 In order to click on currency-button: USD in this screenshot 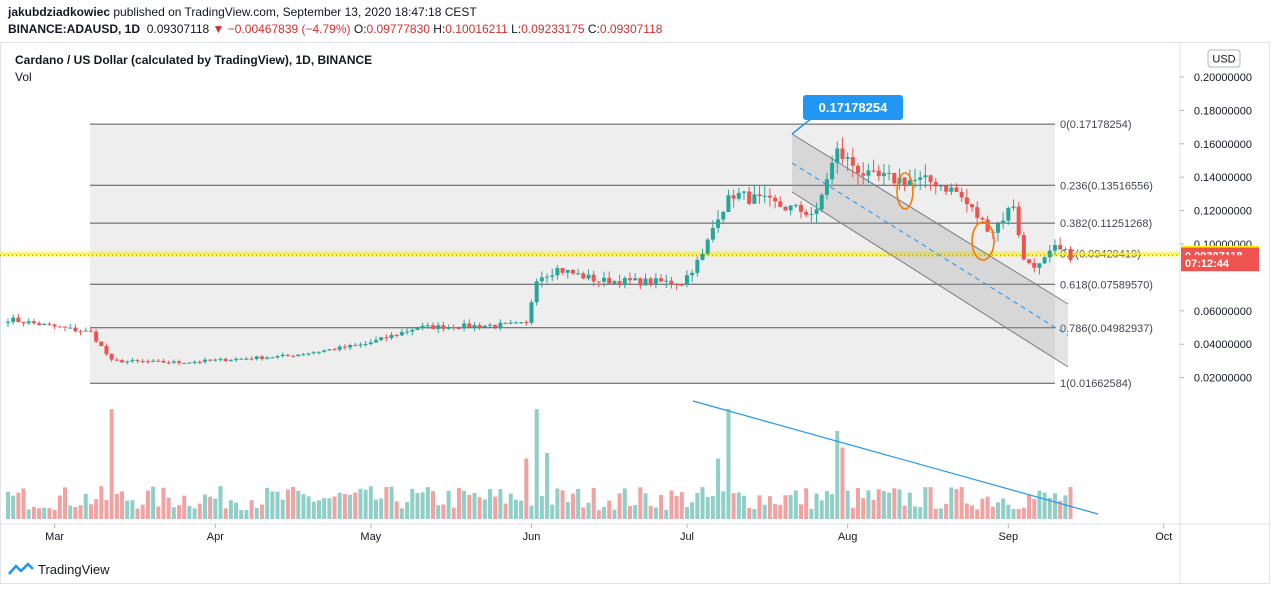, I will do `click(1224, 58)`.